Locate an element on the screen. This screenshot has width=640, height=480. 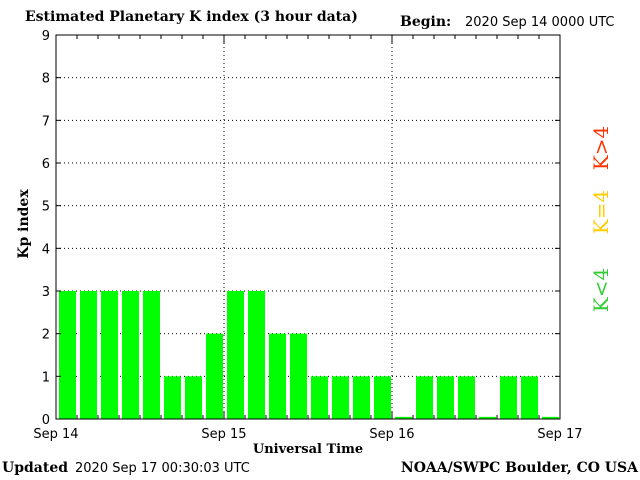
y-tick-label: 1 is located at coordinates (46, 377).